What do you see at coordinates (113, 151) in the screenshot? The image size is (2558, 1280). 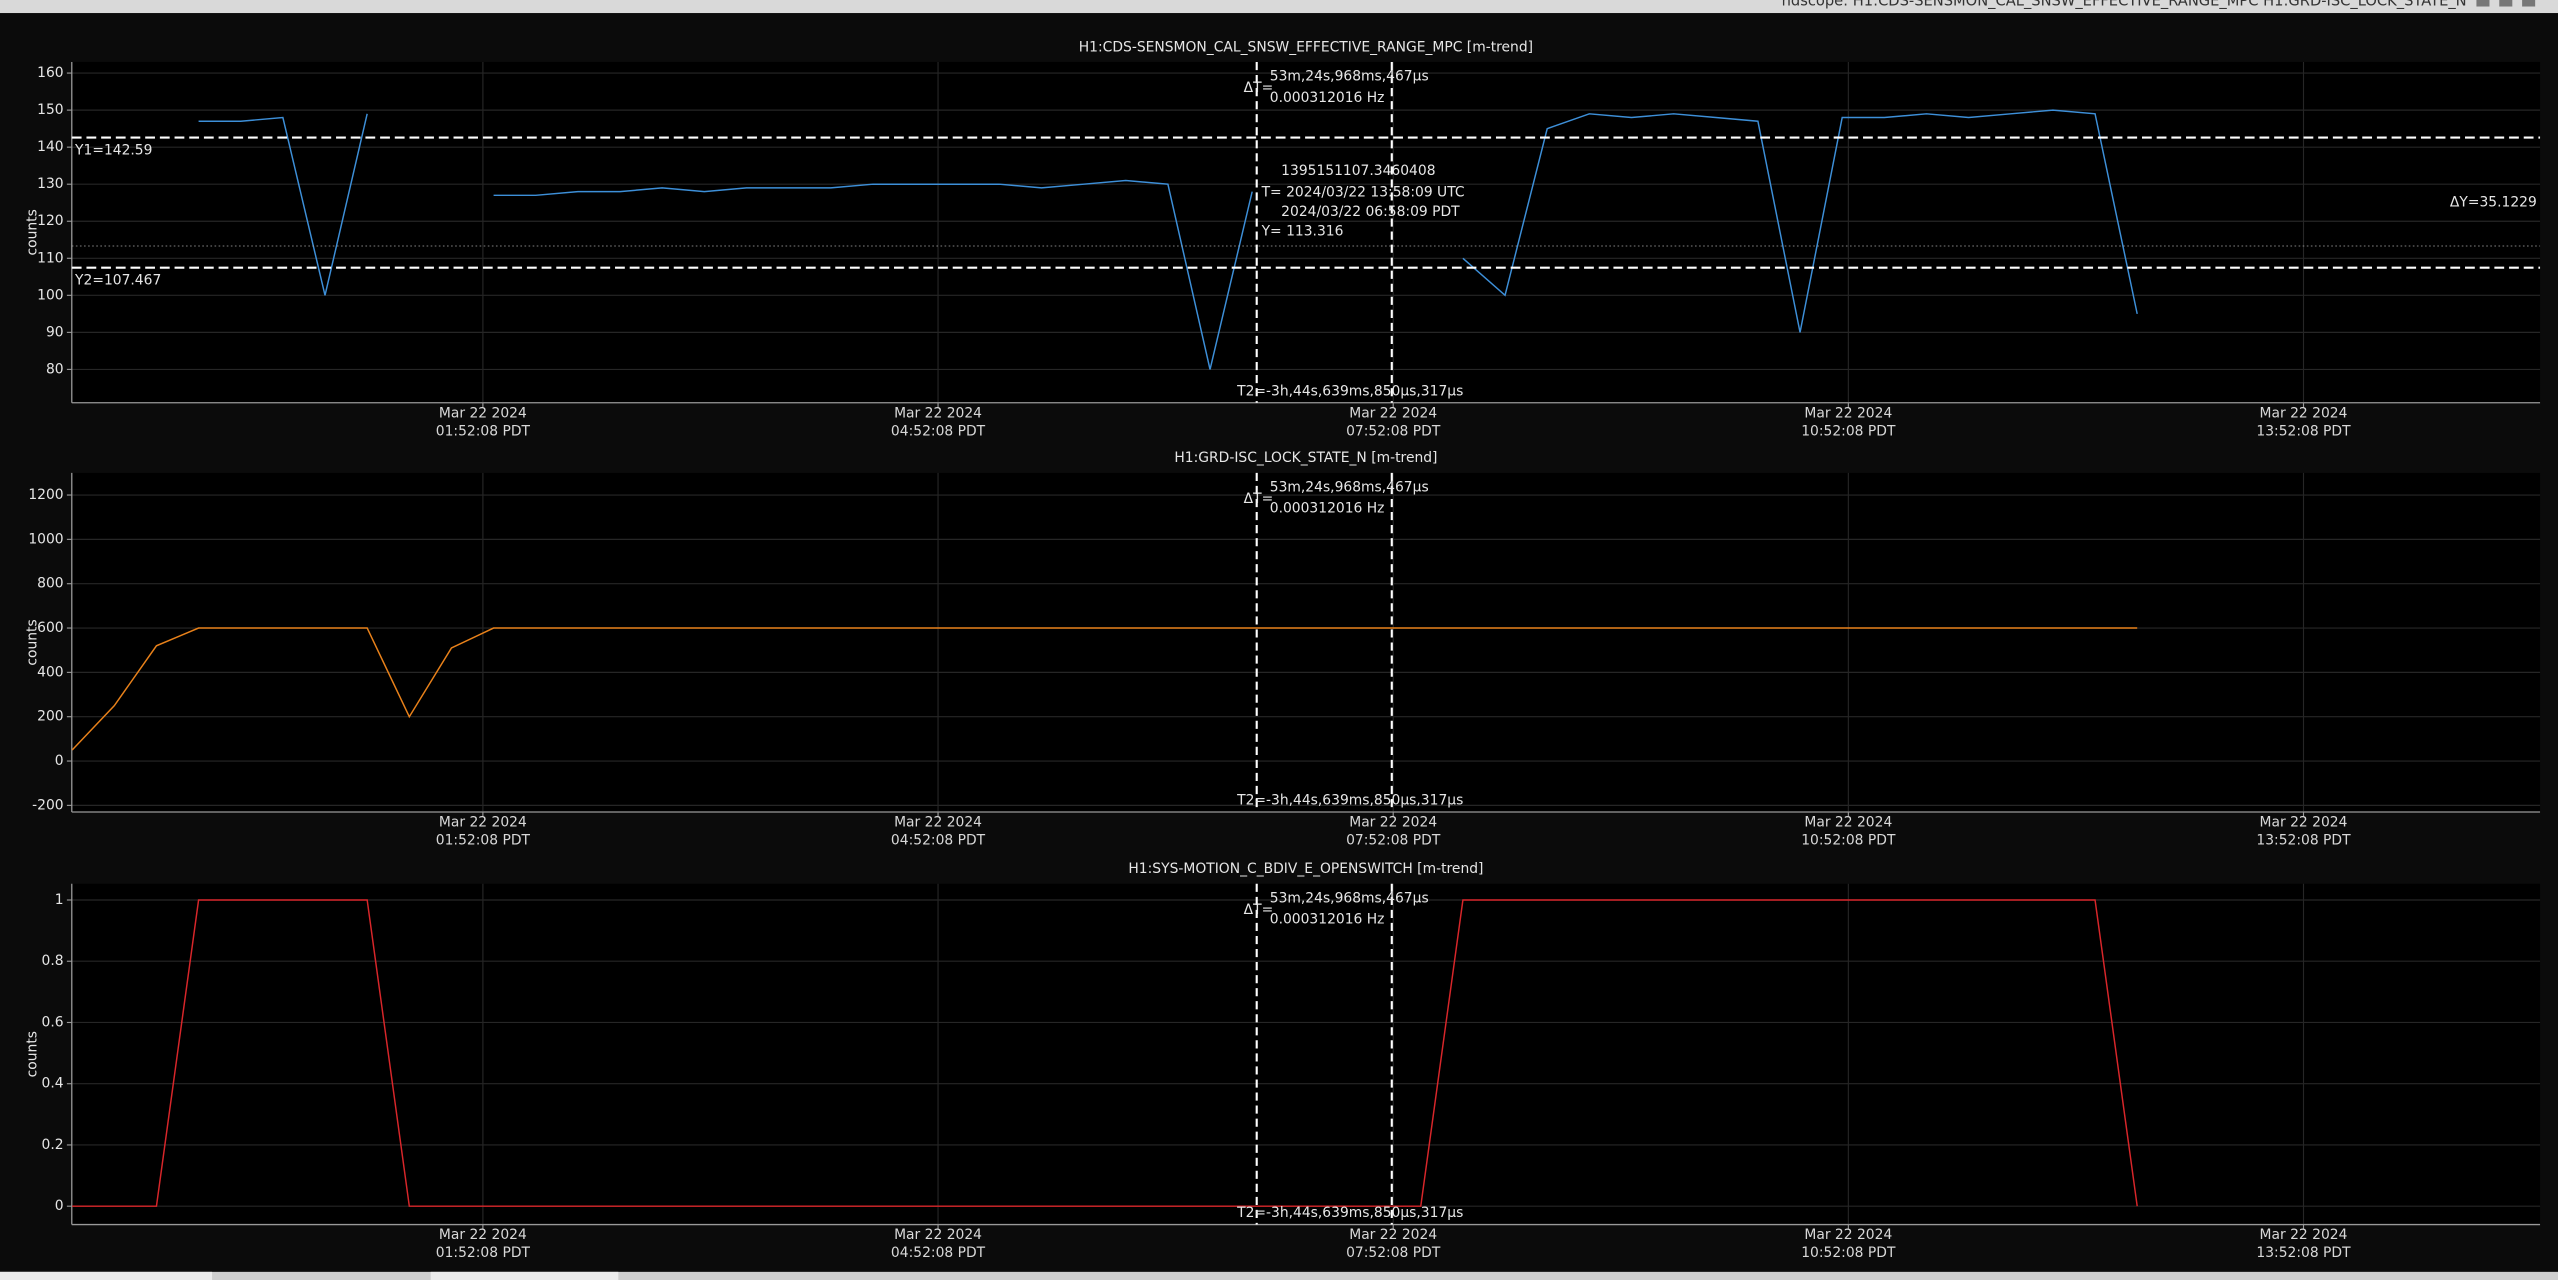 I see `cursor-y1-label: Y1=142.59` at bounding box center [113, 151].